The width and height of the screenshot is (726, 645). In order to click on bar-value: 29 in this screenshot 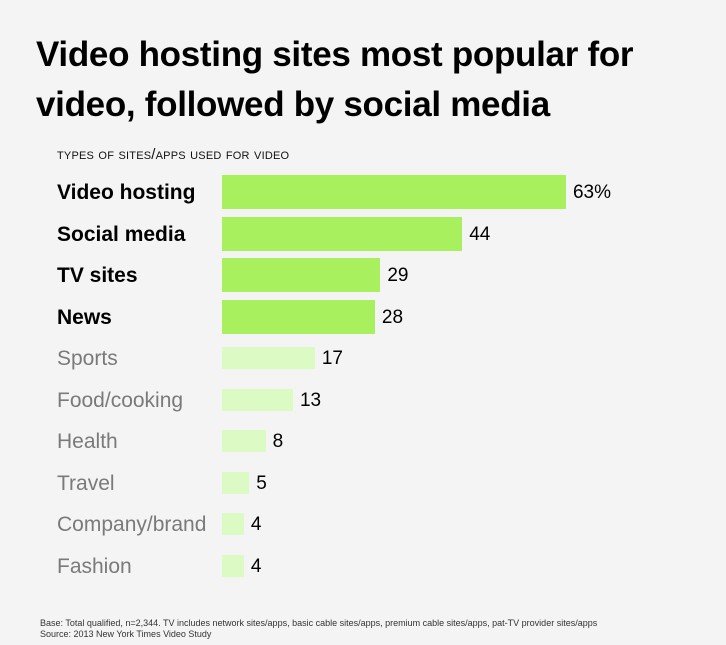, I will do `click(398, 275)`.